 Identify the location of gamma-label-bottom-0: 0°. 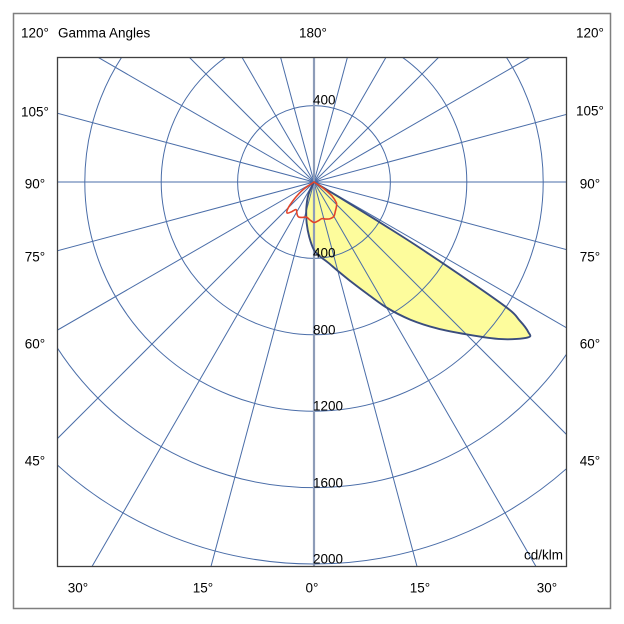
(312, 588).